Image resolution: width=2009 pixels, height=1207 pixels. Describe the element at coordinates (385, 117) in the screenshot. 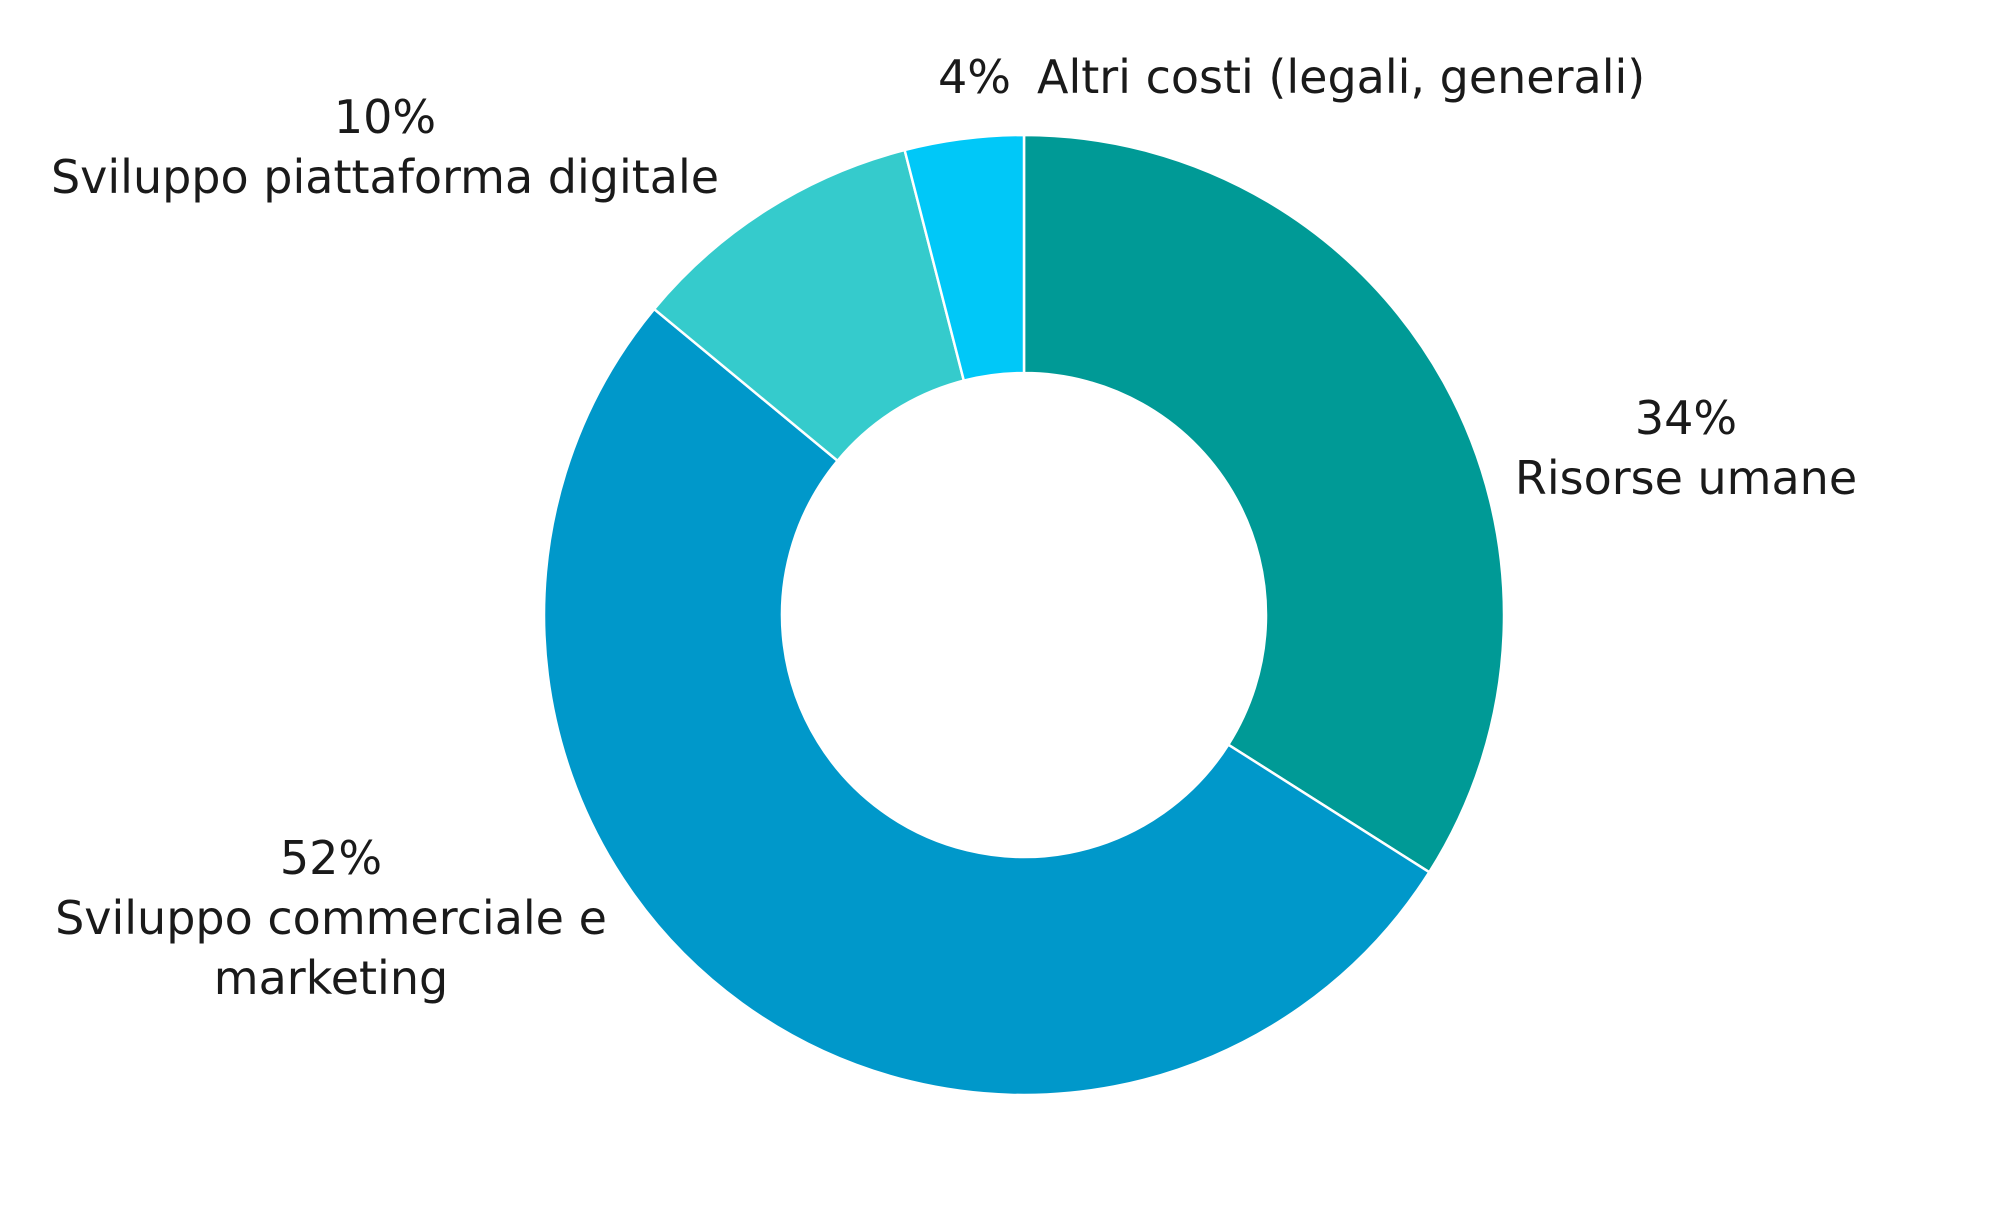

I see `slice-percent-label: 10%` at that location.